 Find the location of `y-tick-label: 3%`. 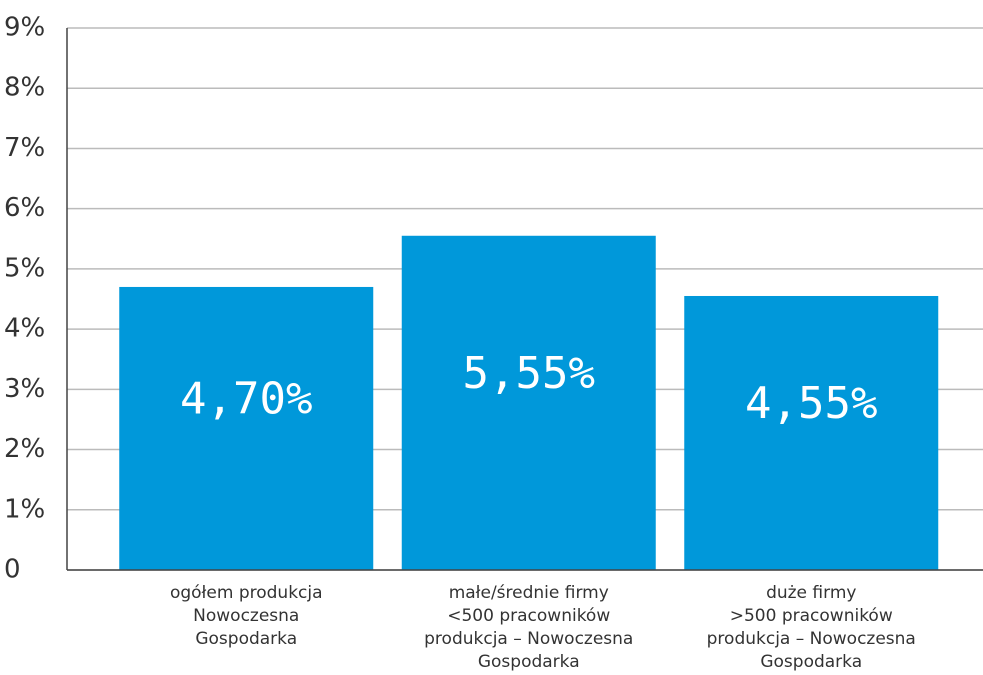

y-tick-label: 3% is located at coordinates (24, 389).